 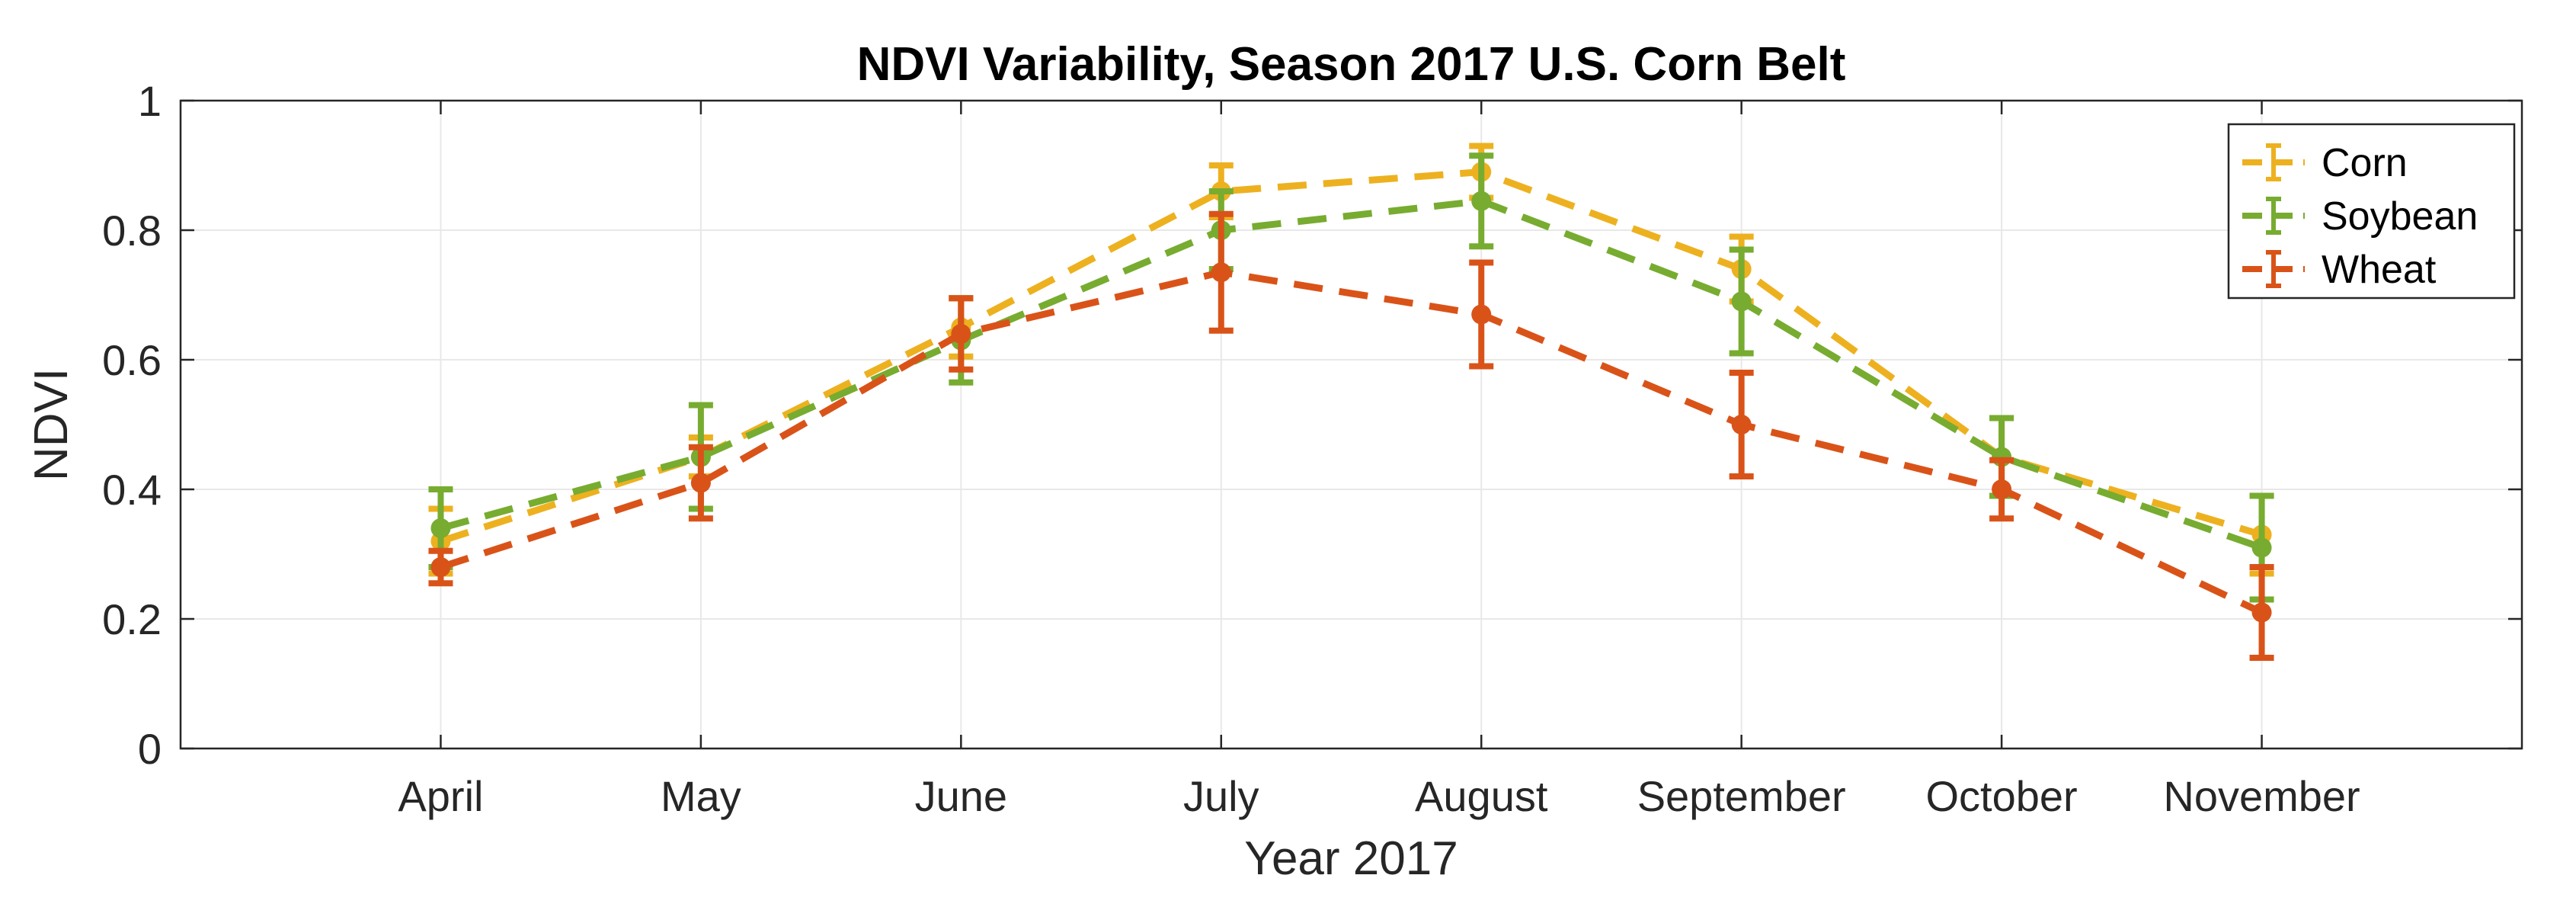 I want to click on y-tick-label: 0.2, so click(x=132, y=619).